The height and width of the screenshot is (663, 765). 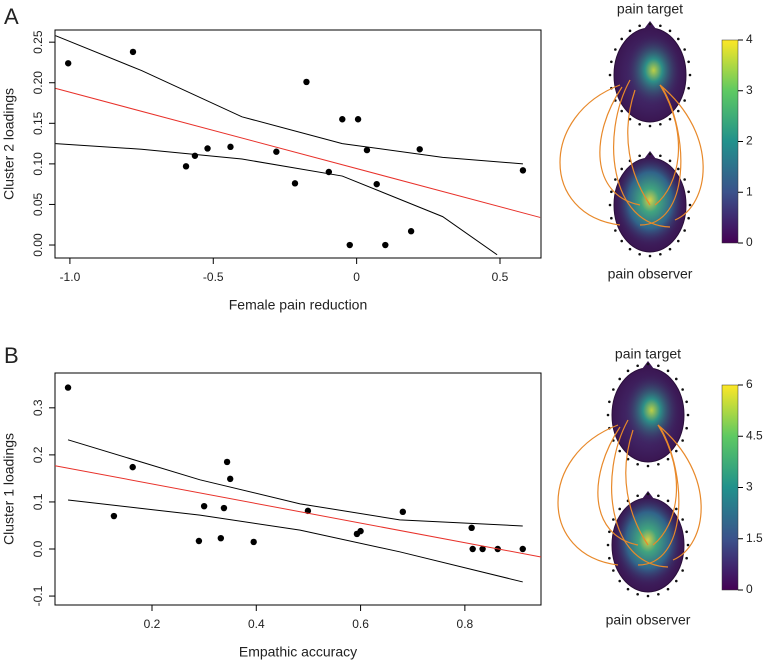 I want to click on y-tick-label: 0.0, so click(x=38, y=548).